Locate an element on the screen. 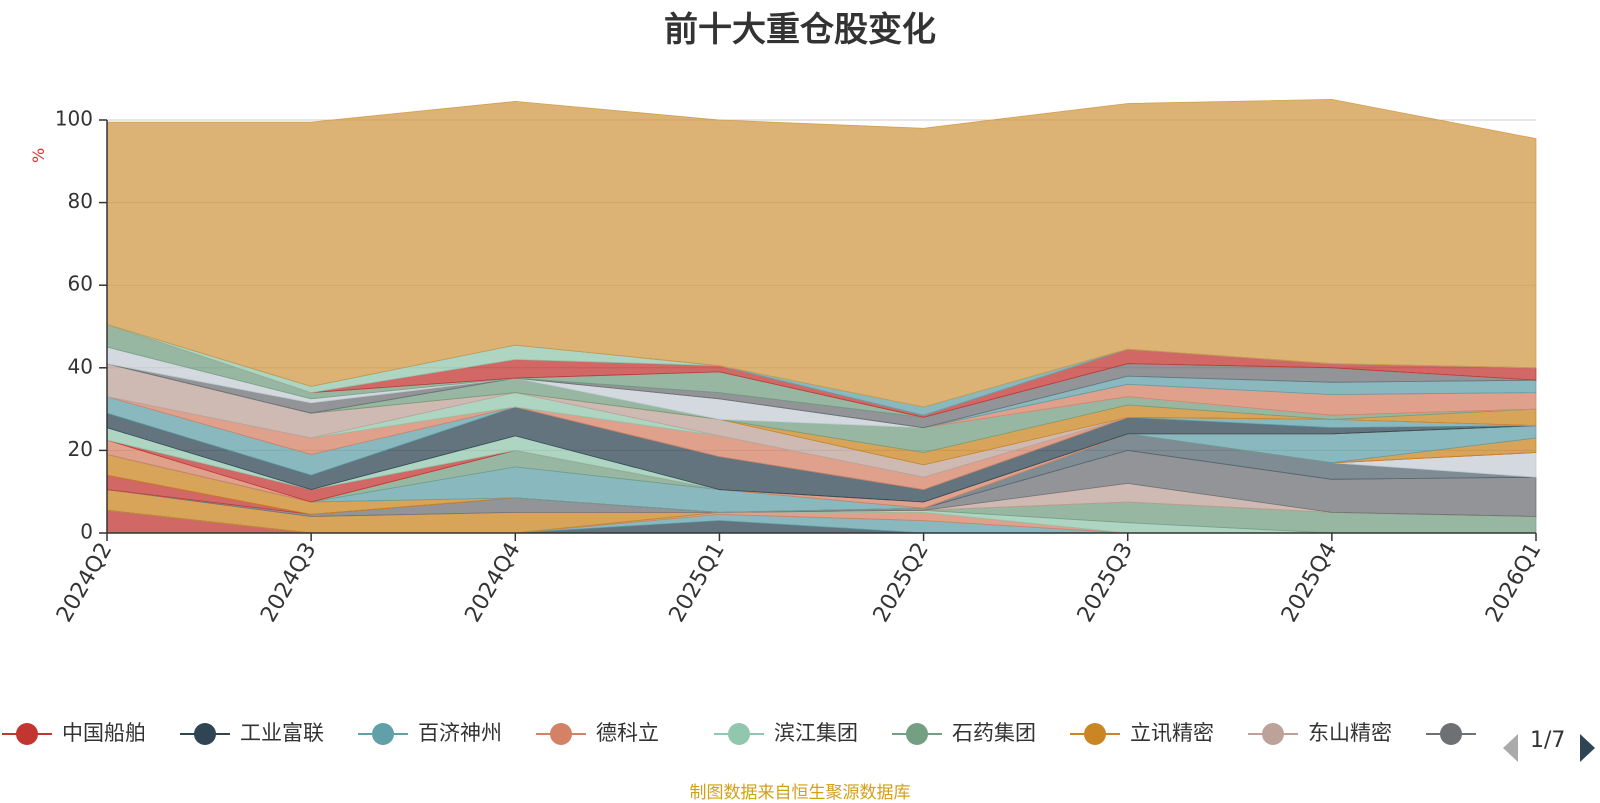  legend-label: 德科立 is located at coordinates (627, 733).